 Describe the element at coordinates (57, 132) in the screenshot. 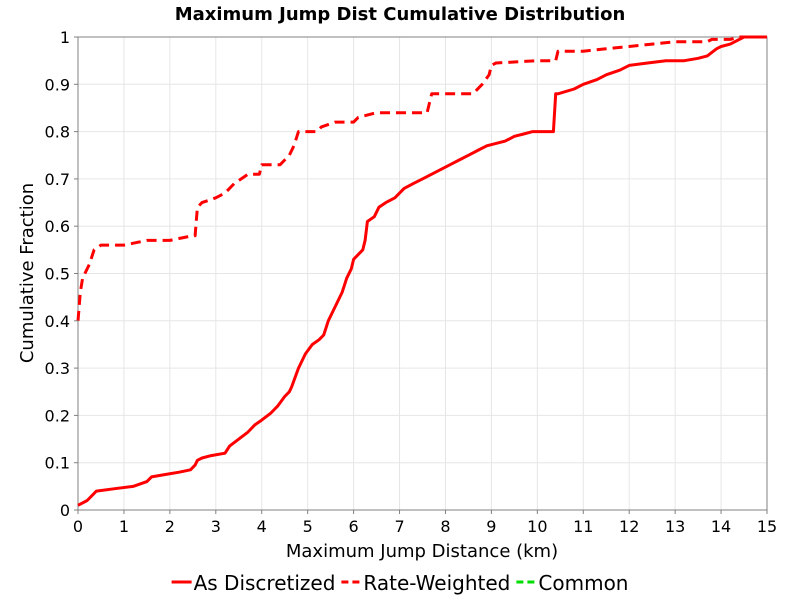

I see `y-tick-label: 0.8` at that location.